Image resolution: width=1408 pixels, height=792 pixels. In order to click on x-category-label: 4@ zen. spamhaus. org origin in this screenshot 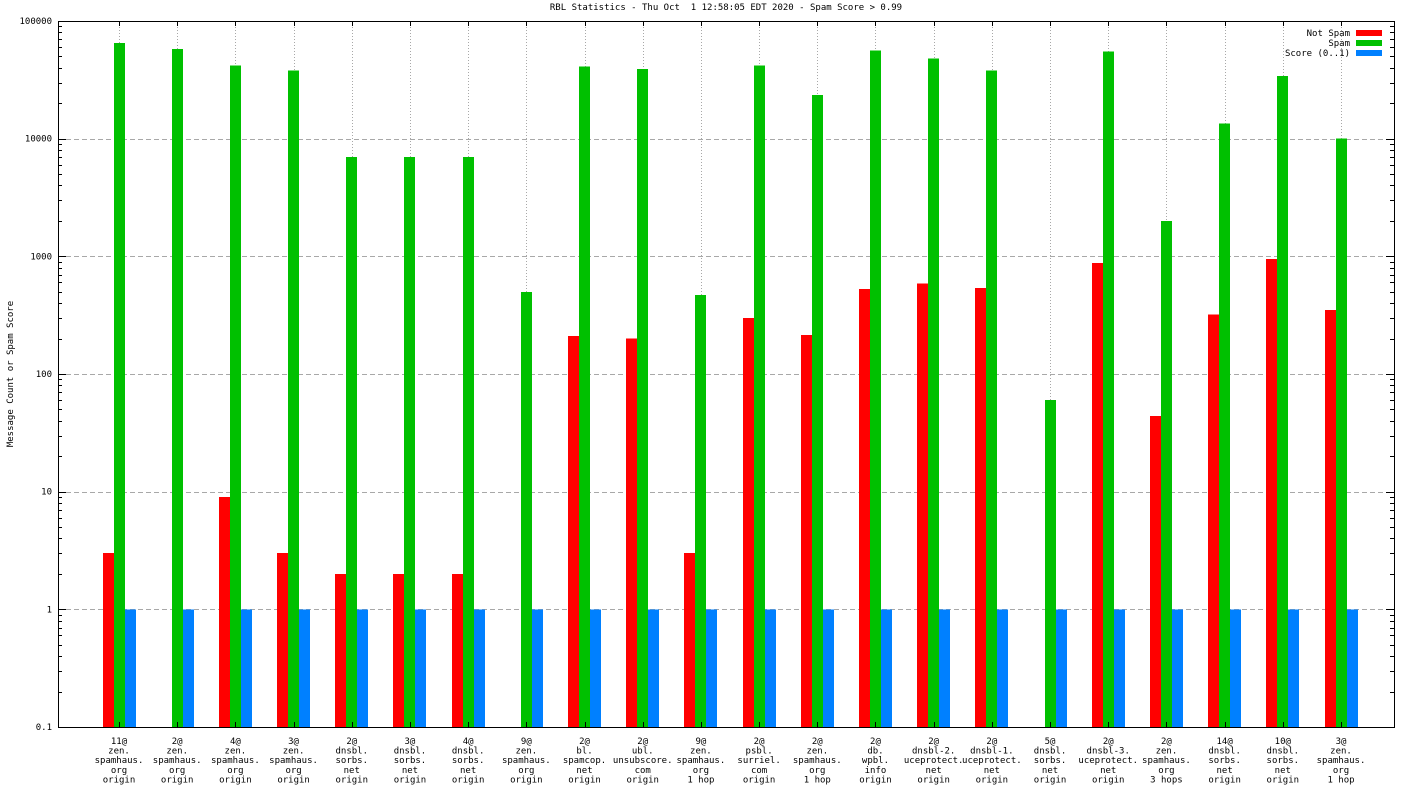, I will do `click(235, 761)`.